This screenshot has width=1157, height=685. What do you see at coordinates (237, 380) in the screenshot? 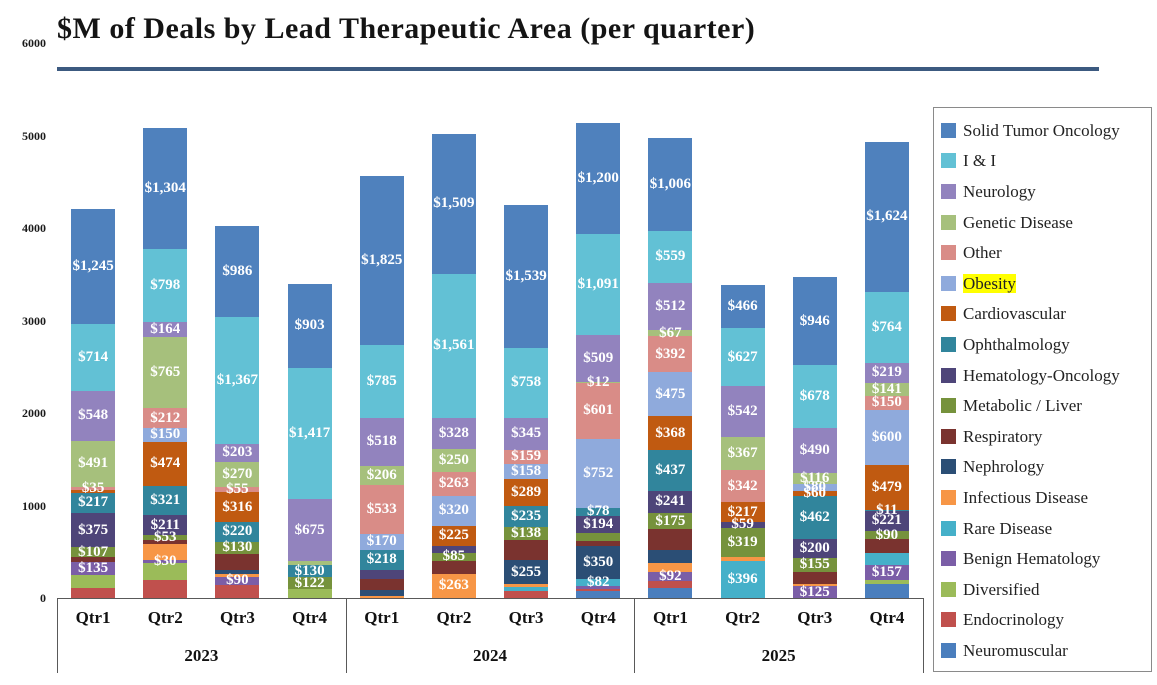
I see `segment-ii: $1,367` at bounding box center [237, 380].